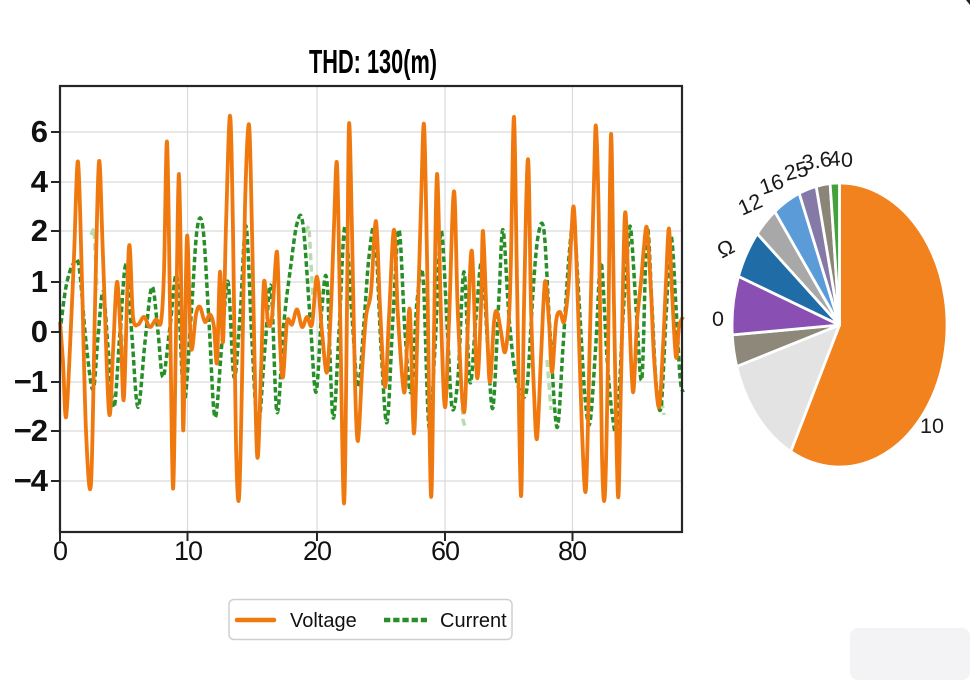 The image size is (970, 680). What do you see at coordinates (816, 161) in the screenshot?
I see `svg-text: 3.6` at bounding box center [816, 161].